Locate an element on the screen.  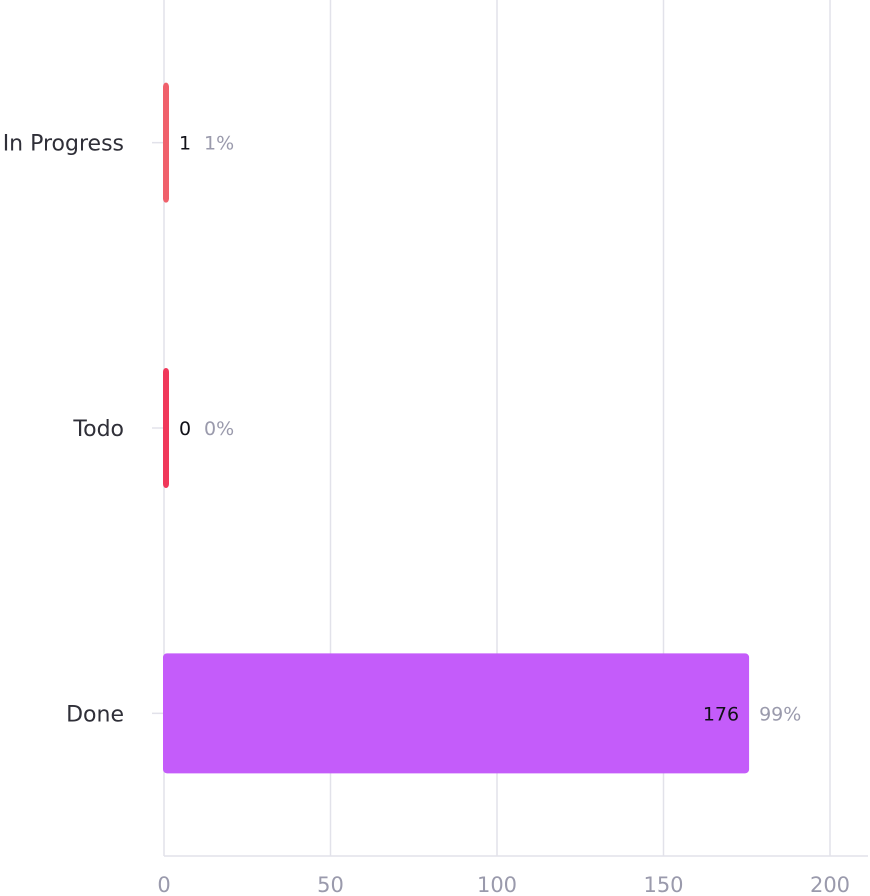
bar-todo is located at coordinates (166, 428).